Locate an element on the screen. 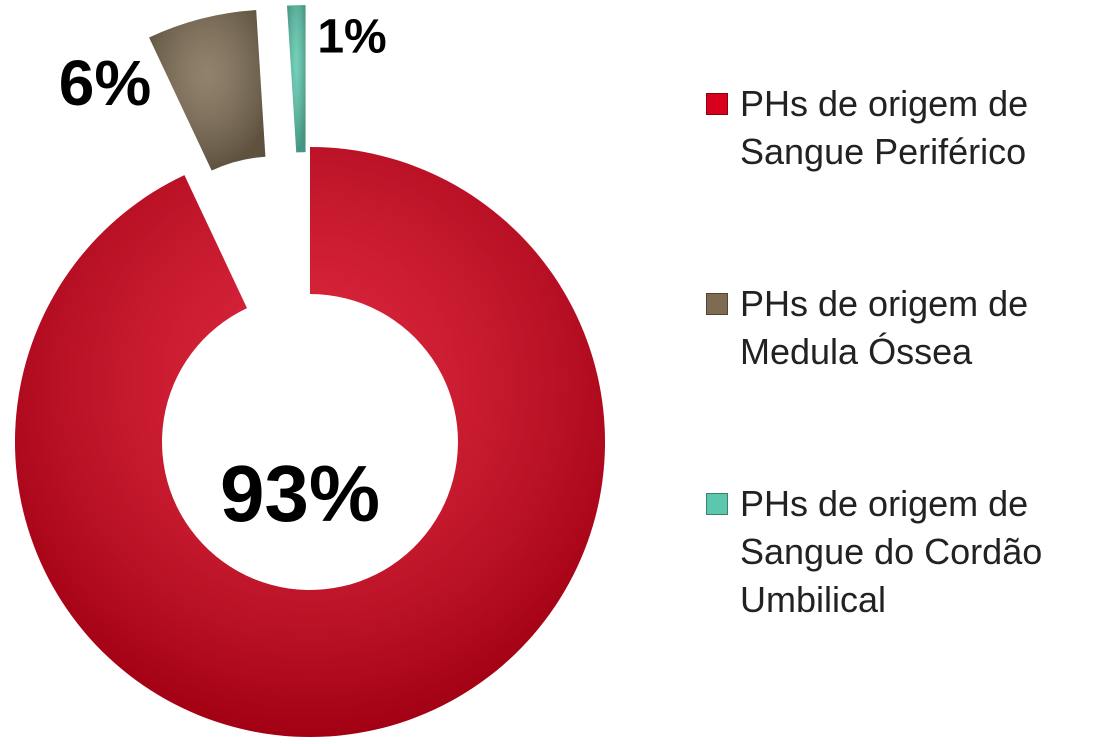  legend-label: PHs de origem de Medula Óssea is located at coordinates (884, 327).